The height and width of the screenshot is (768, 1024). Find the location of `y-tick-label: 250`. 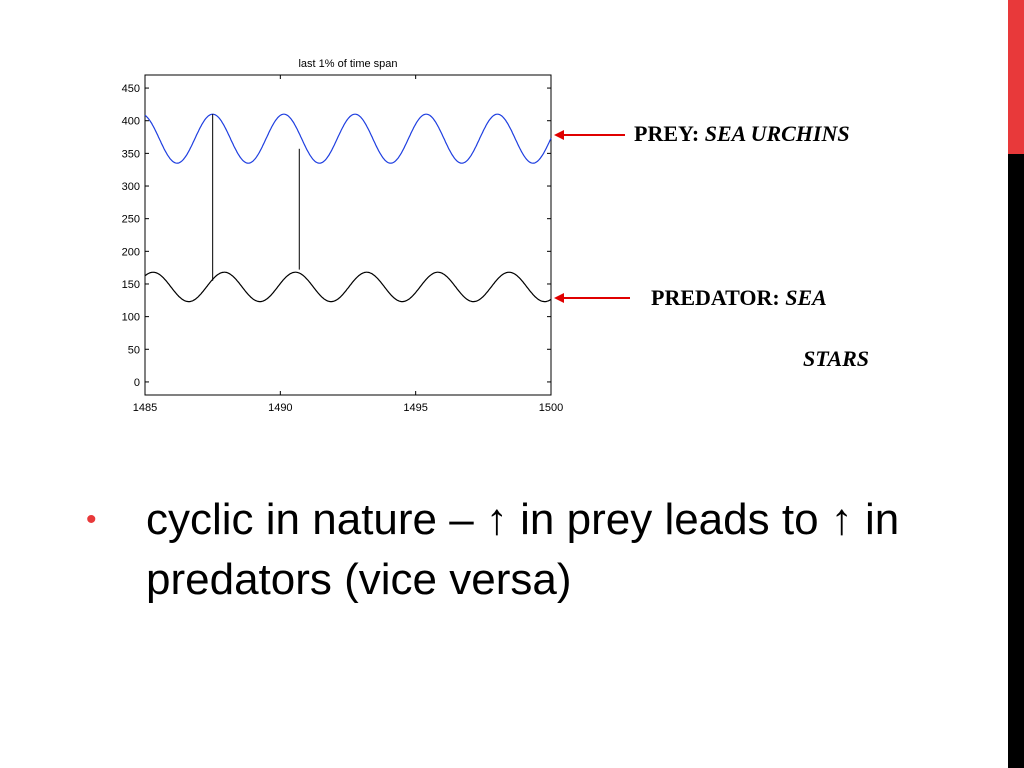

y-tick-label: 250 is located at coordinates (131, 220).